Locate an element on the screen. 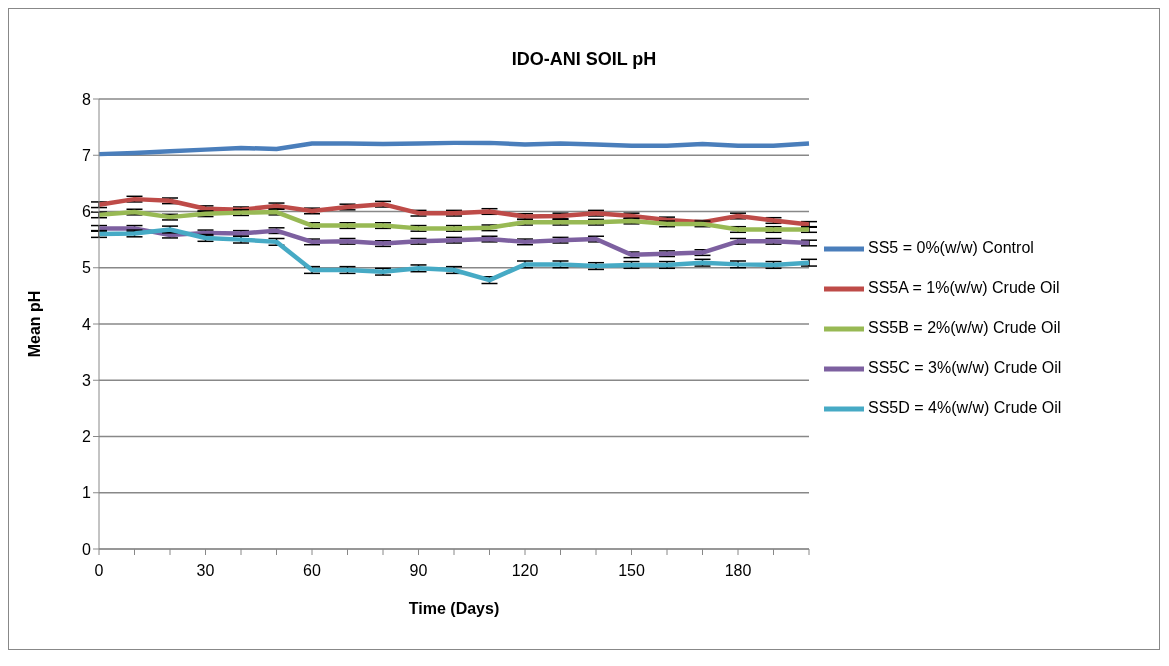 Image resolution: width=1169 pixels, height=666 pixels. legend-label: SS5B = 2%(w/w) Crude Oil is located at coordinates (964, 328).